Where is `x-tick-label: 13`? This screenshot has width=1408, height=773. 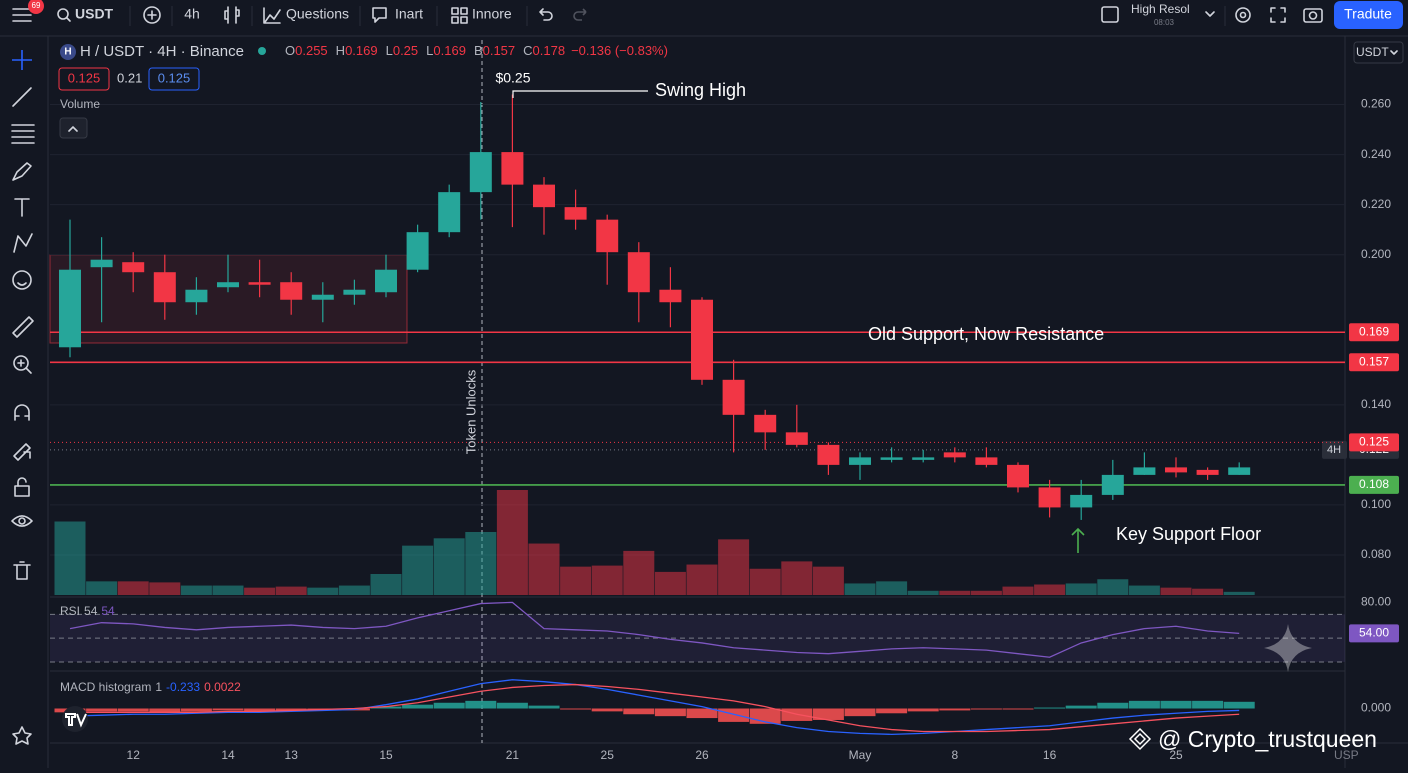
x-tick-label: 13 is located at coordinates (292, 755).